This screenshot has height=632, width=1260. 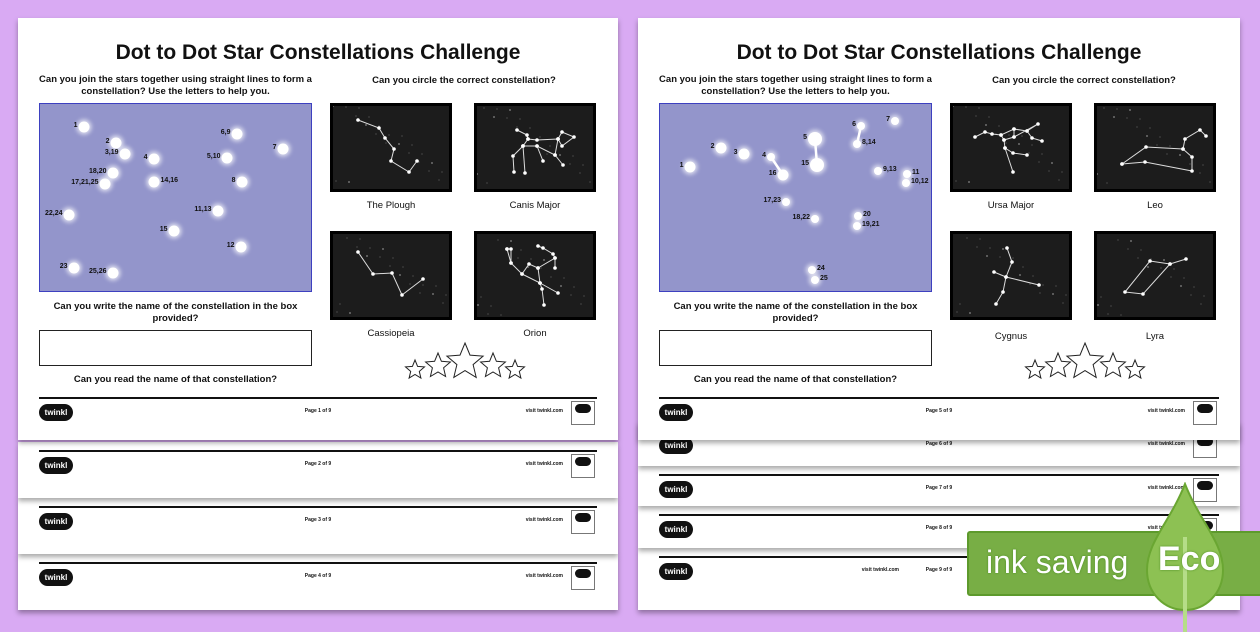 I want to click on page-number: Page 2 of 9, so click(x=318, y=464).